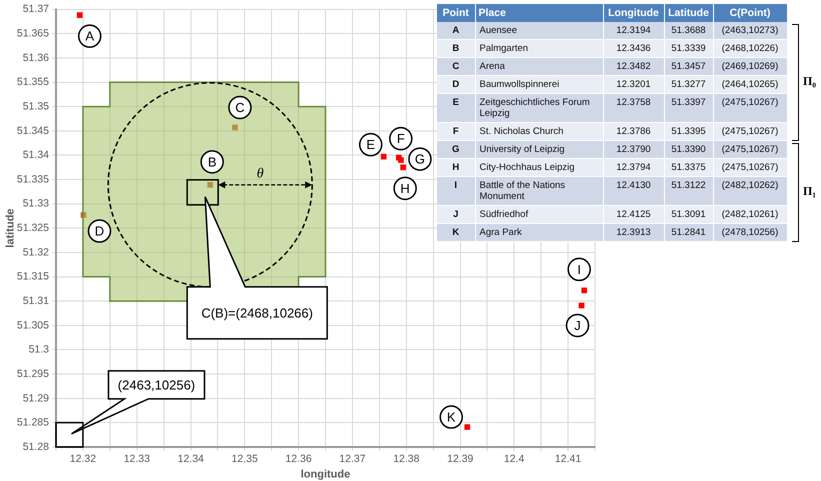  I want to click on text: 51.3390, so click(688, 149).